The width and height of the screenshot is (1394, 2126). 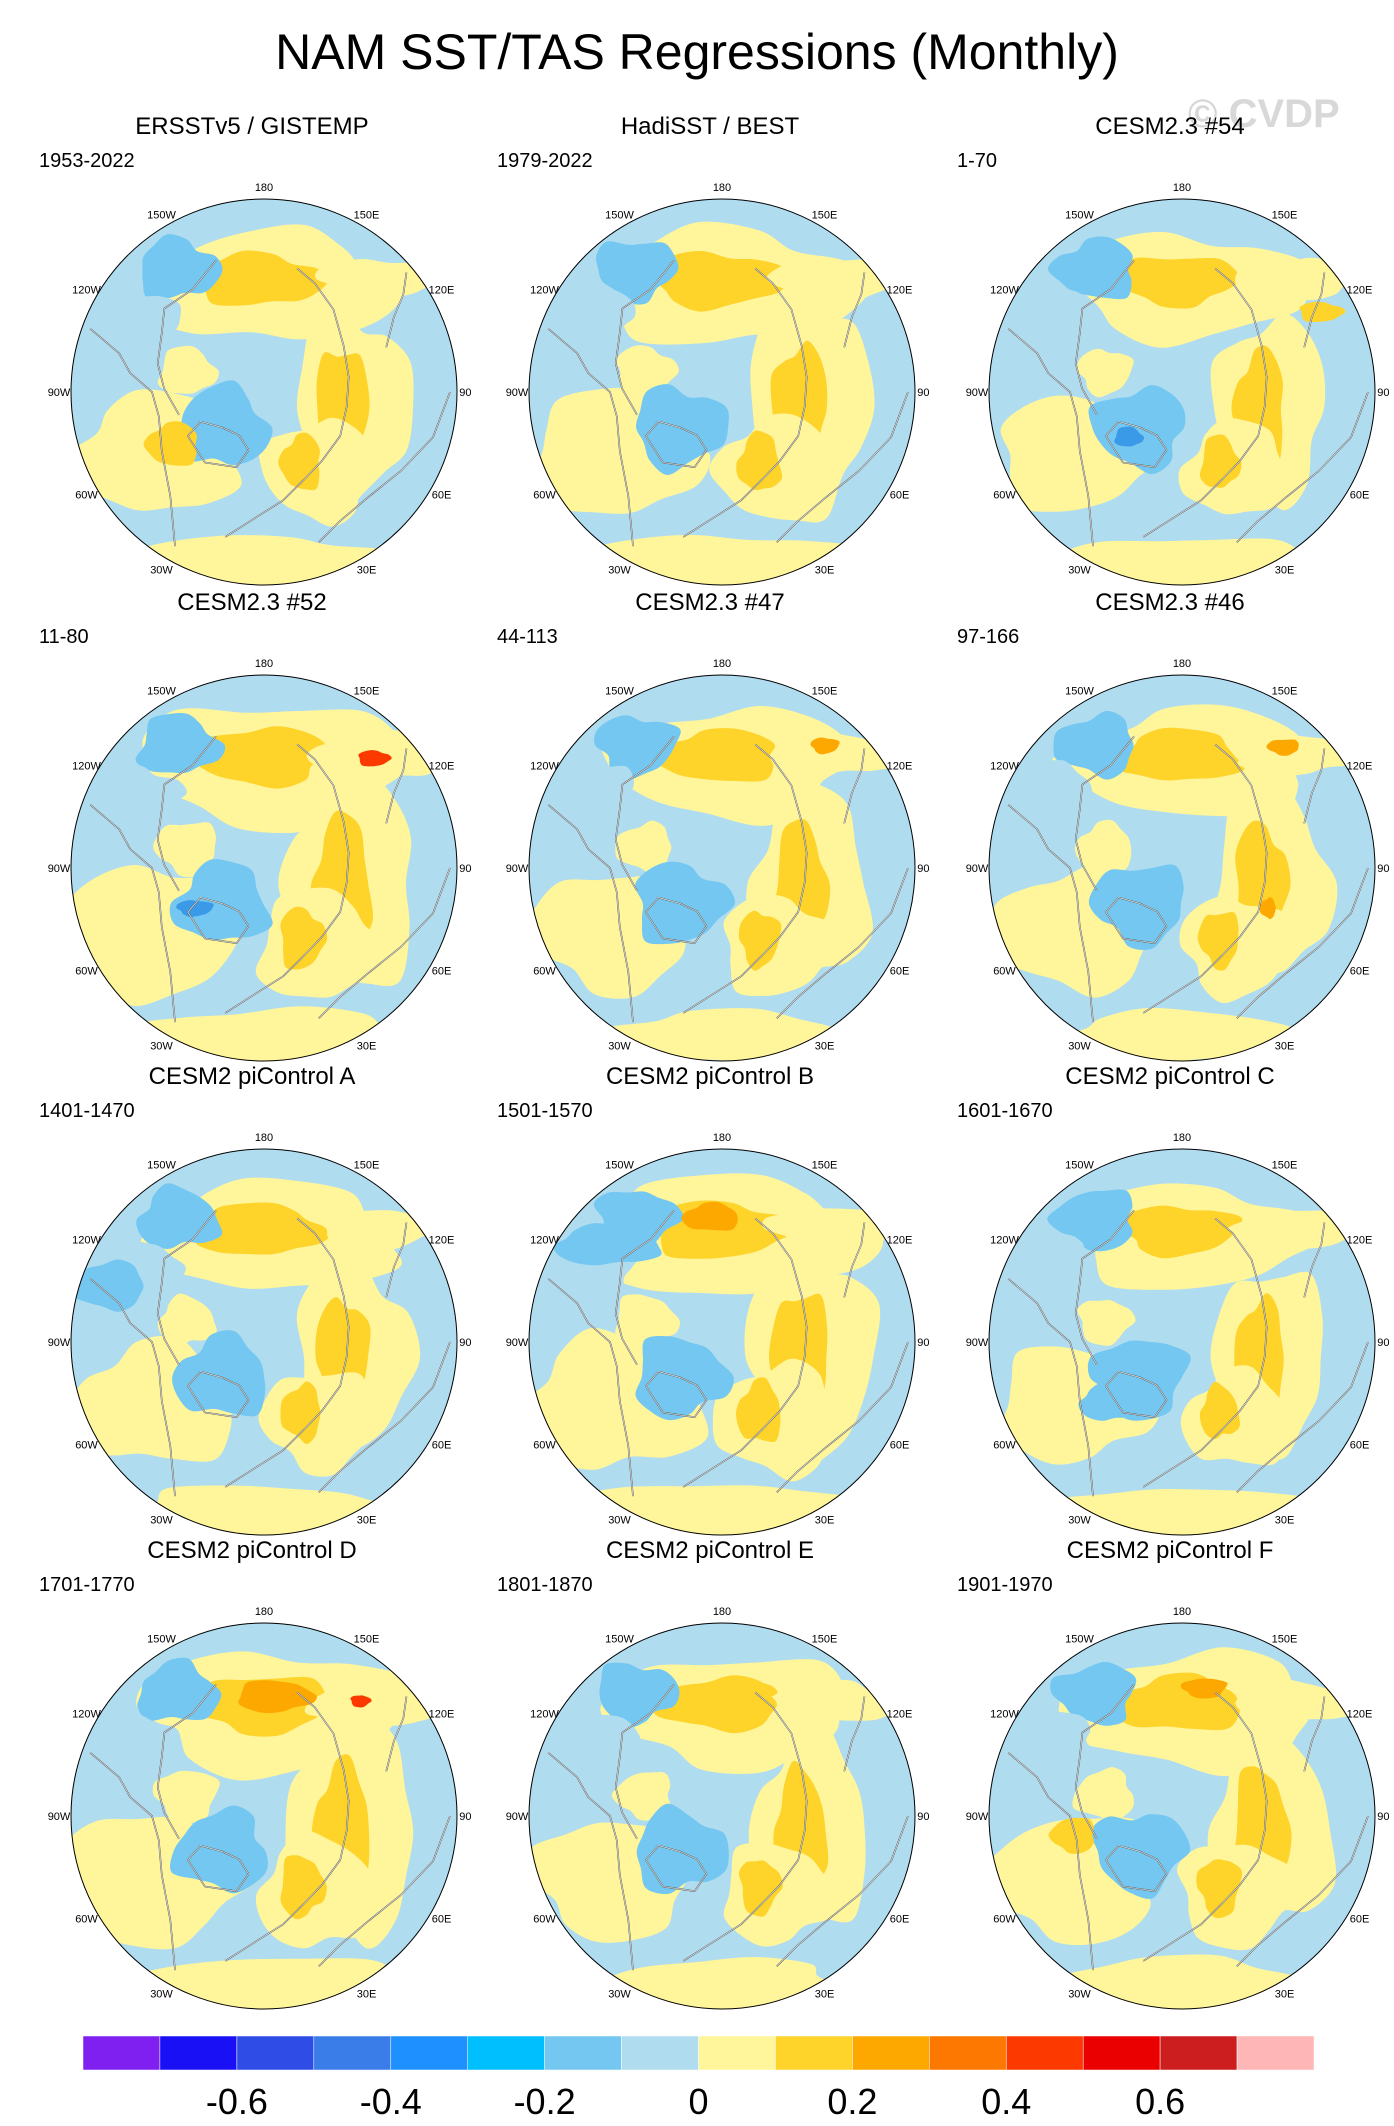 What do you see at coordinates (545, 1585) in the screenshot?
I see `panel-years: 1801-1870` at bounding box center [545, 1585].